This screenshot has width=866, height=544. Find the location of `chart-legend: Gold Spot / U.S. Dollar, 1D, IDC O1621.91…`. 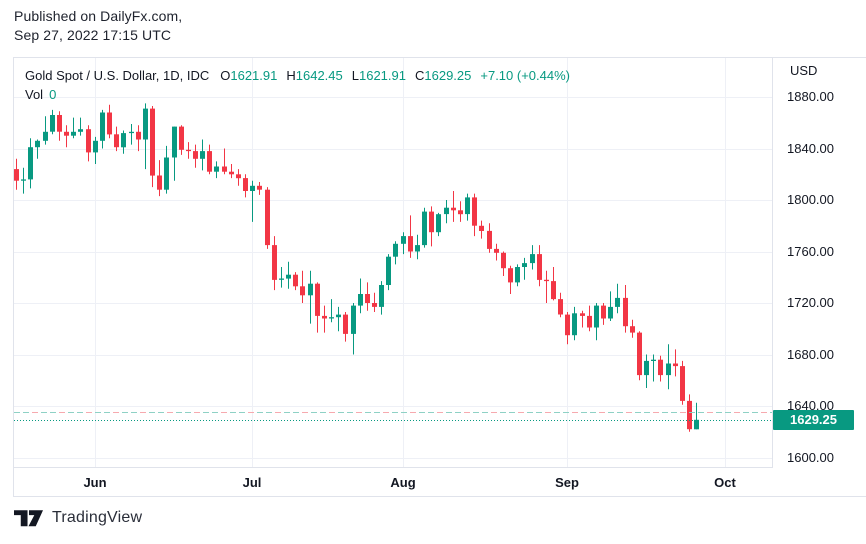

chart-legend: Gold Spot / U.S. Dollar, 1D, IDC O1621.91… is located at coordinates (297, 85).